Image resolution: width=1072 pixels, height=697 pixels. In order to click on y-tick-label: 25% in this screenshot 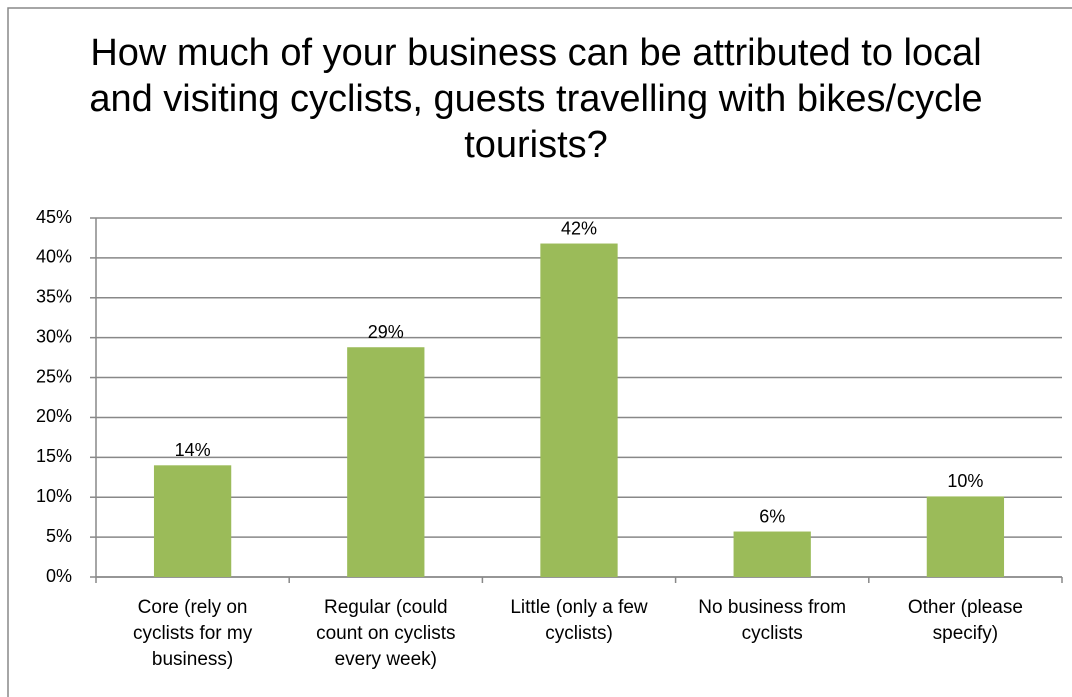, I will do `click(54, 376)`.